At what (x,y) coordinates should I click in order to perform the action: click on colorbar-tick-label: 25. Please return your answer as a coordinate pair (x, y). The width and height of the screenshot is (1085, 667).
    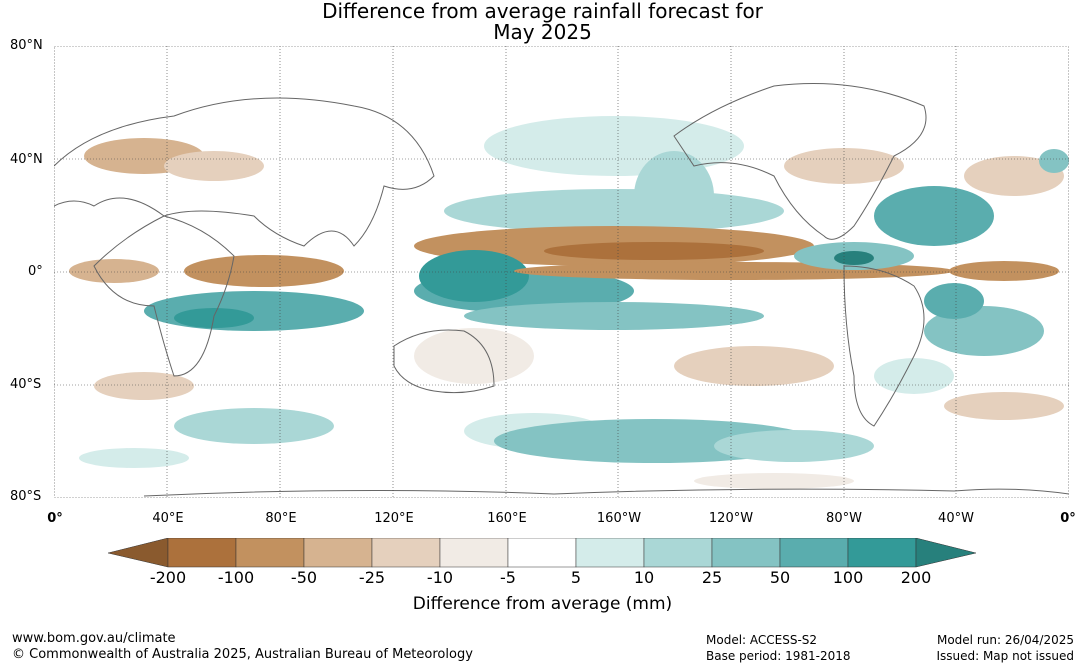
    Looking at the image, I should click on (712, 577).